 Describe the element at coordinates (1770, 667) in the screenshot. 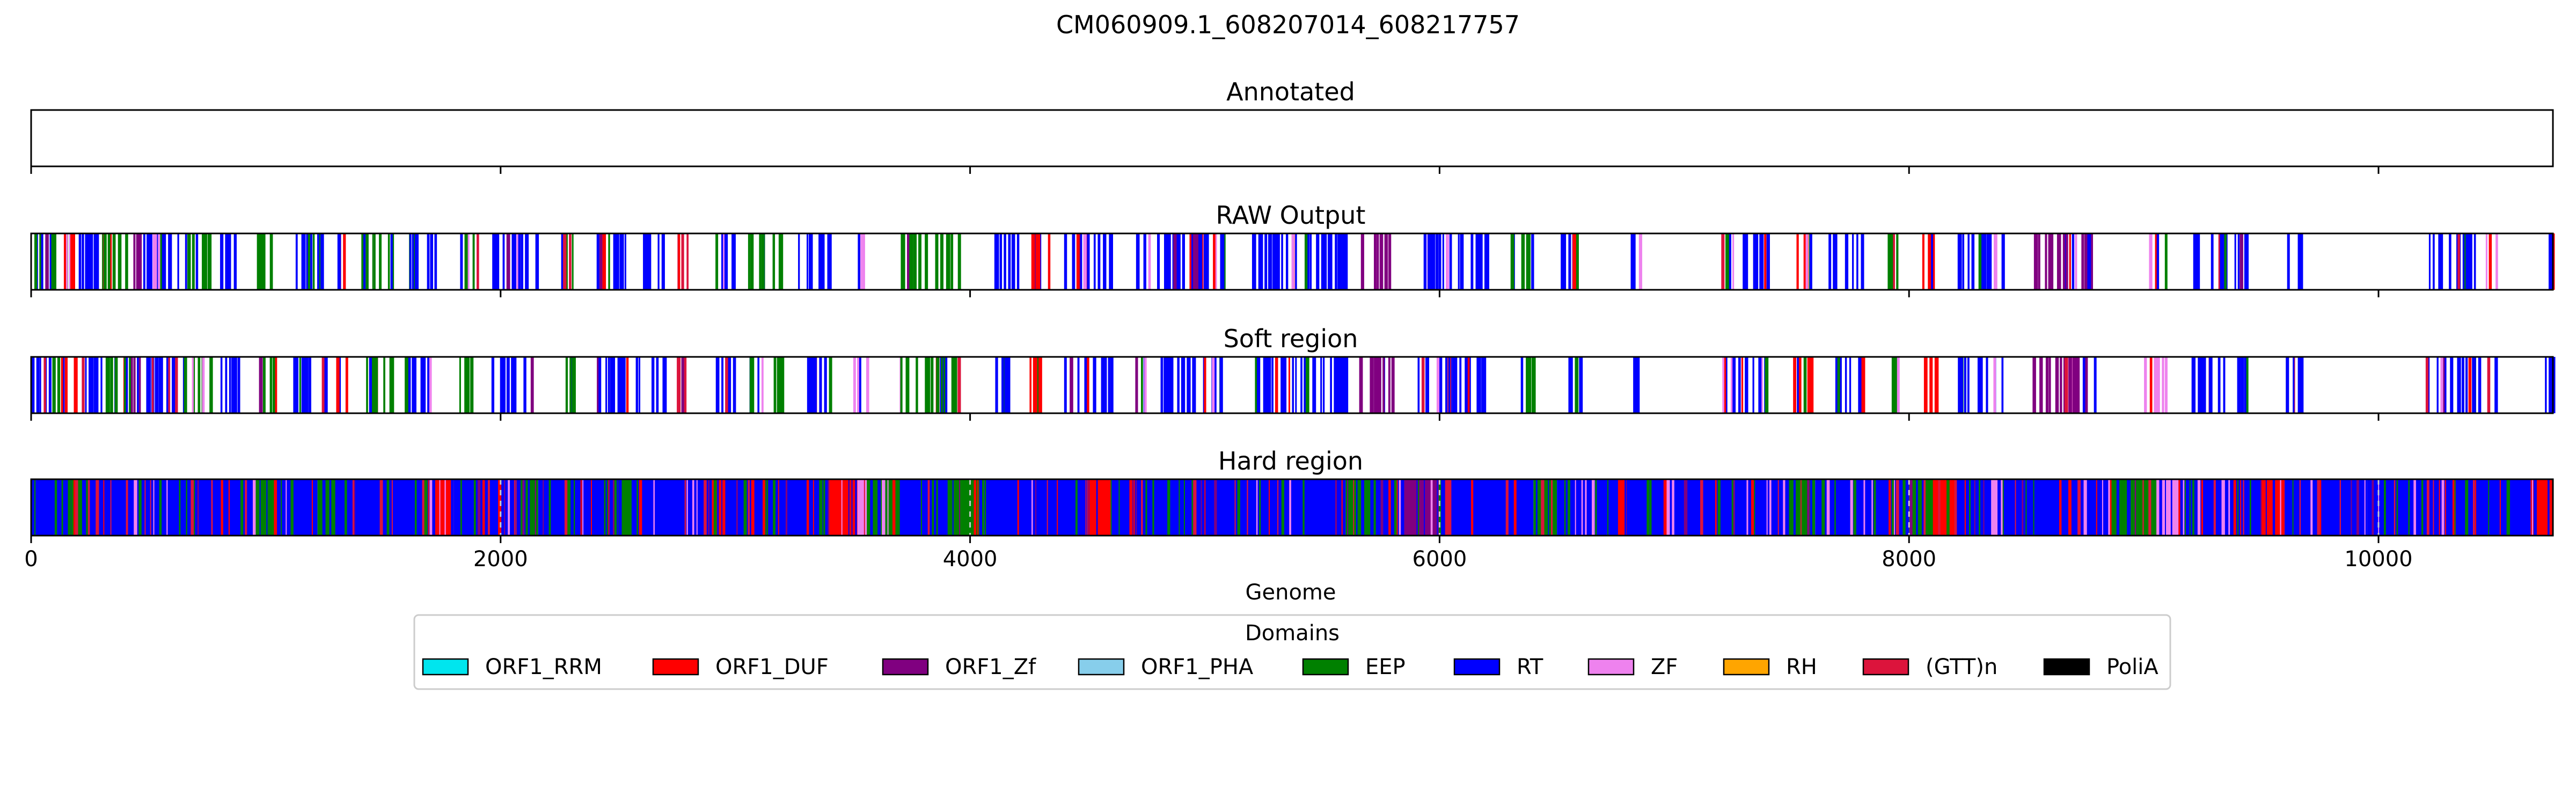

I see `legend-item: RH` at that location.